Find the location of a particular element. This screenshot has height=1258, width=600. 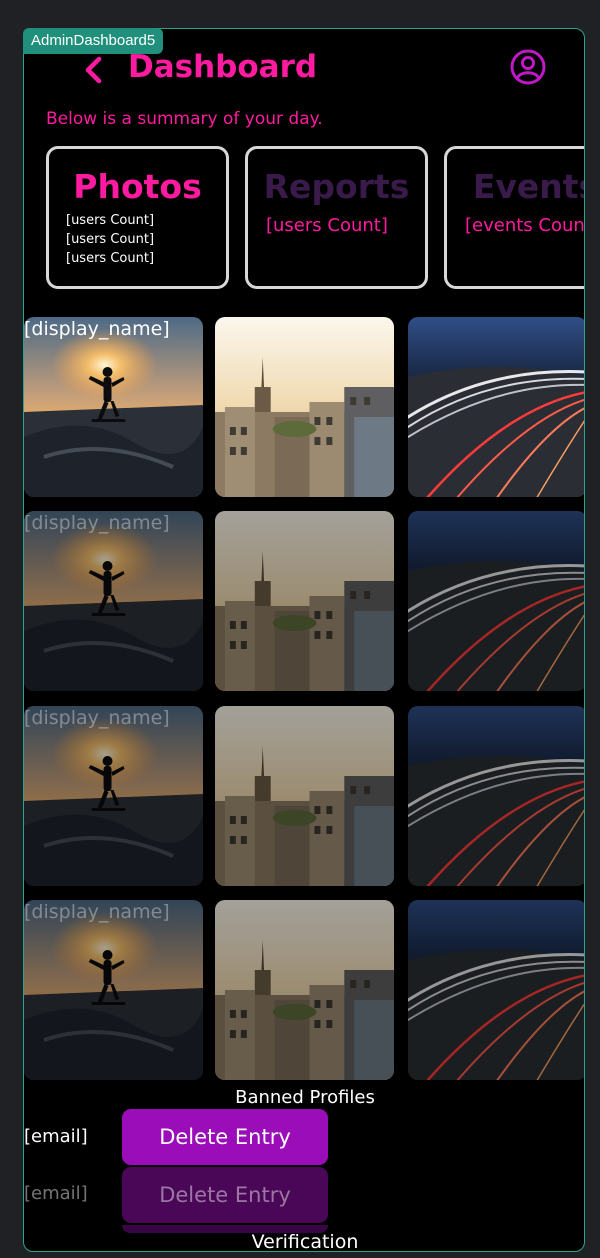

user-profile-icon is located at coordinates (528, 67).